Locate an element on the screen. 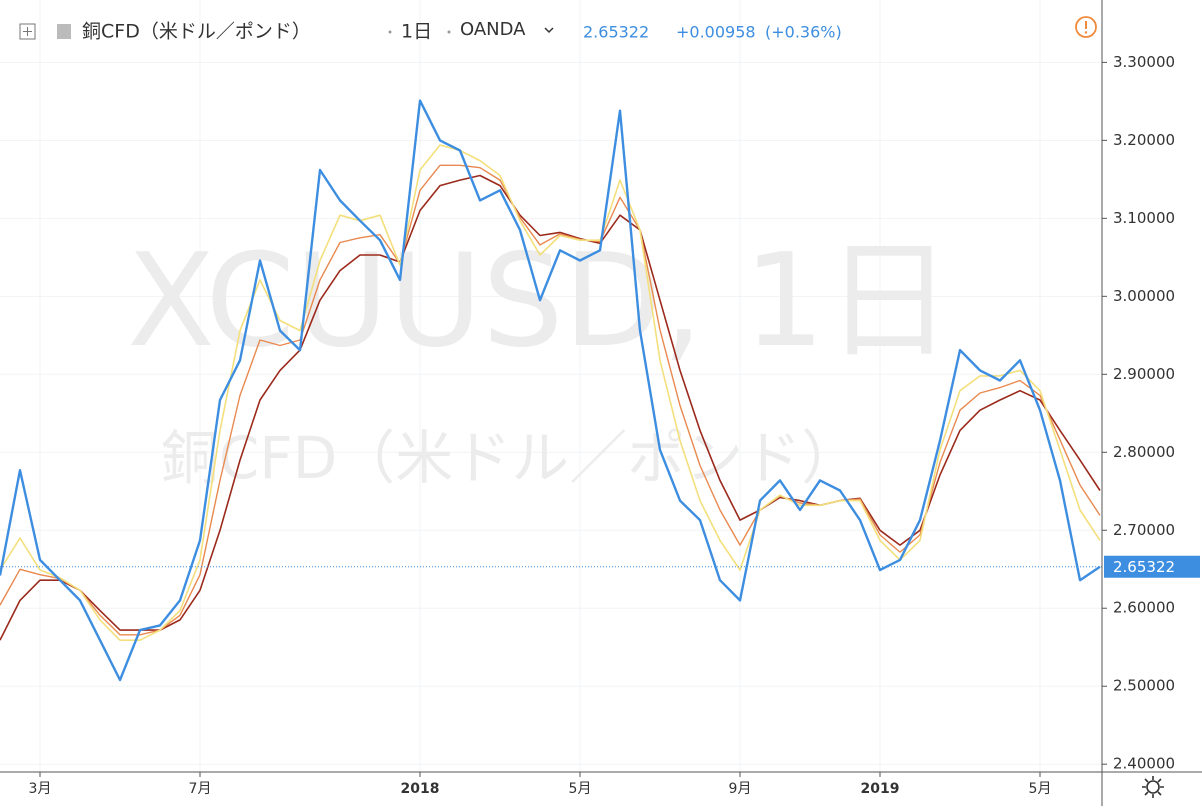 Image resolution: width=1202 pixels, height=810 pixels. y-tick-label: 3.20000 is located at coordinates (1144, 140).